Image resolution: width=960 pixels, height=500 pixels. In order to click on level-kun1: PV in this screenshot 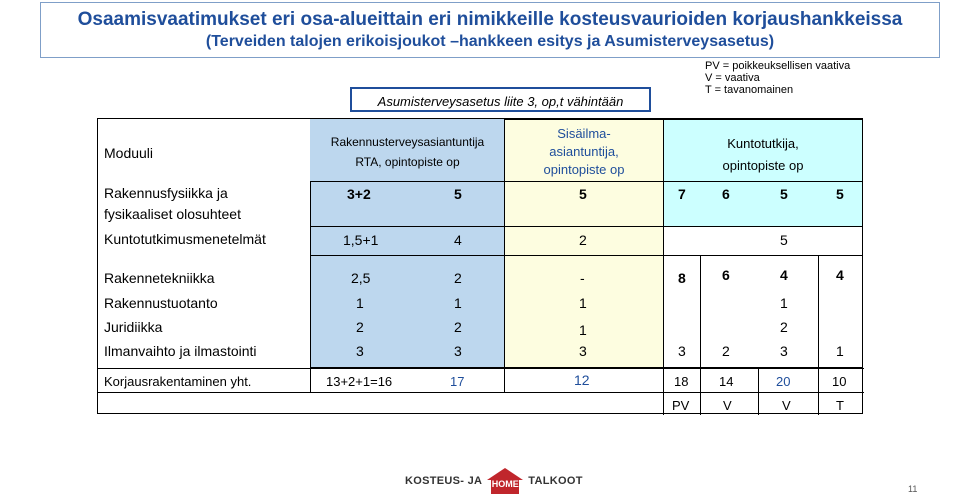, I will do `click(681, 405)`.